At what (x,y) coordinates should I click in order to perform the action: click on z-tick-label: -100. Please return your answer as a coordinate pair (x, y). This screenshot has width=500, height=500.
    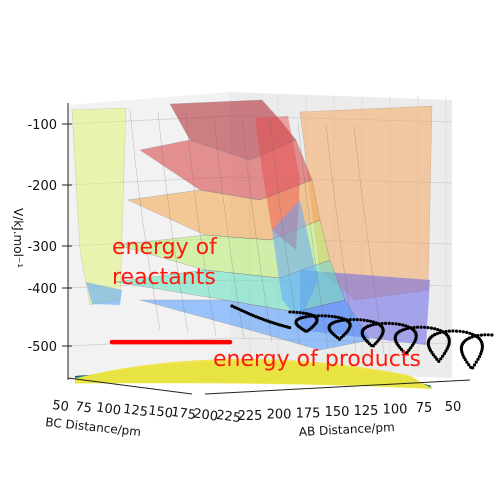
    Looking at the image, I should click on (42, 125).